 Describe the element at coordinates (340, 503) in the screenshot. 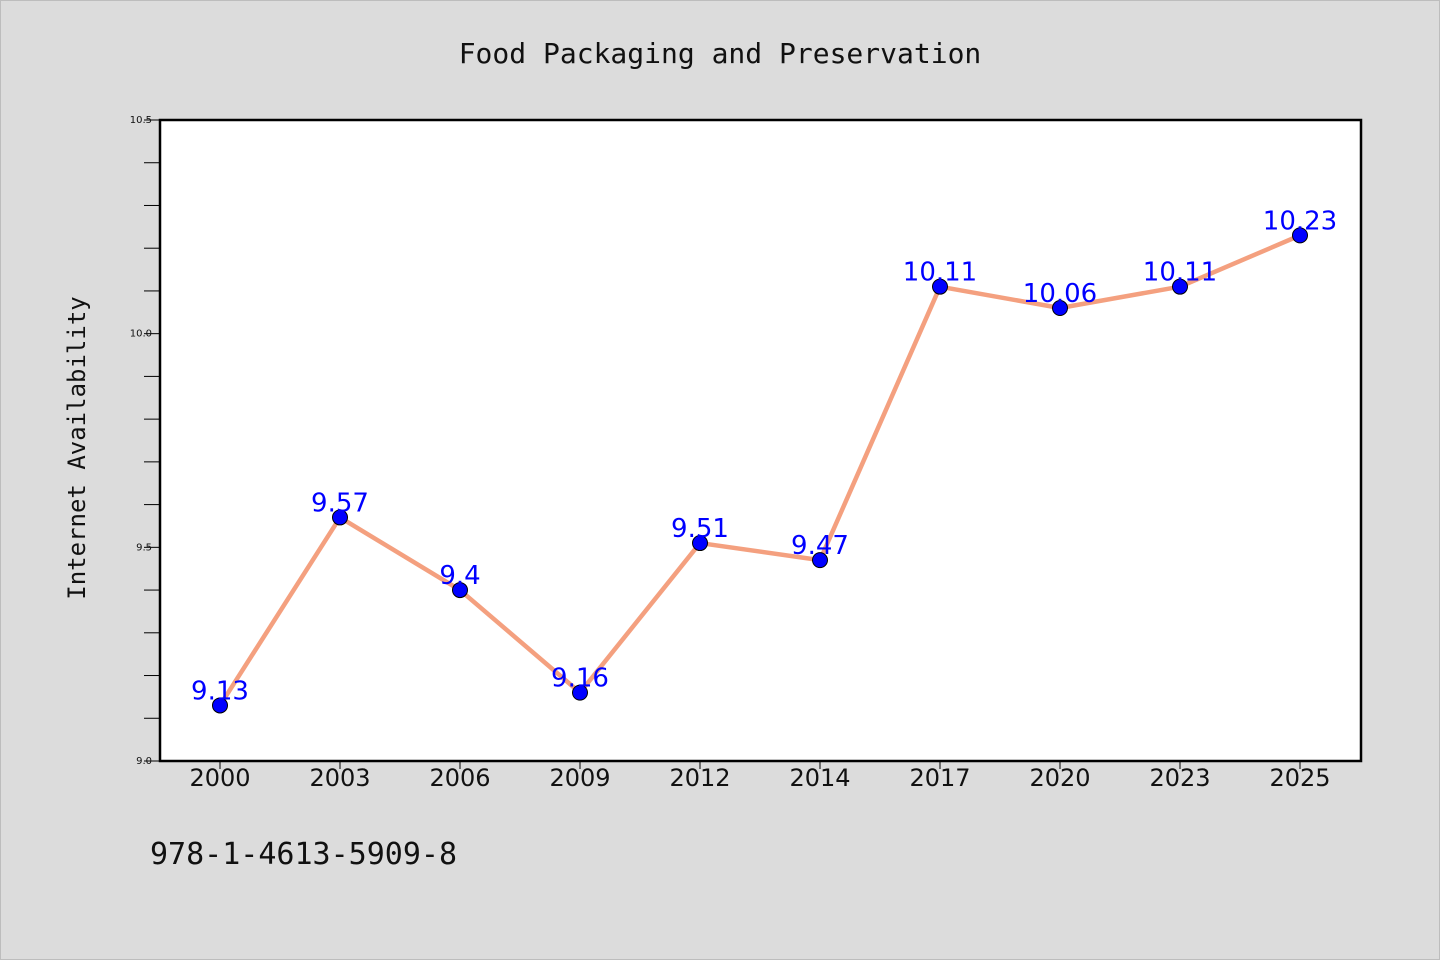

I see `data-label: 9.57` at that location.